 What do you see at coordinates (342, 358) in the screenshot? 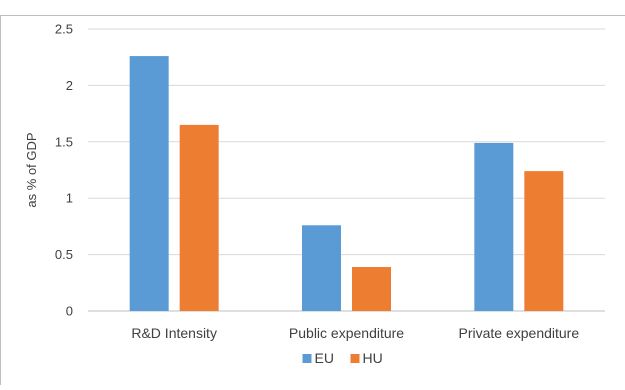
I see `legend: EU HU` at bounding box center [342, 358].